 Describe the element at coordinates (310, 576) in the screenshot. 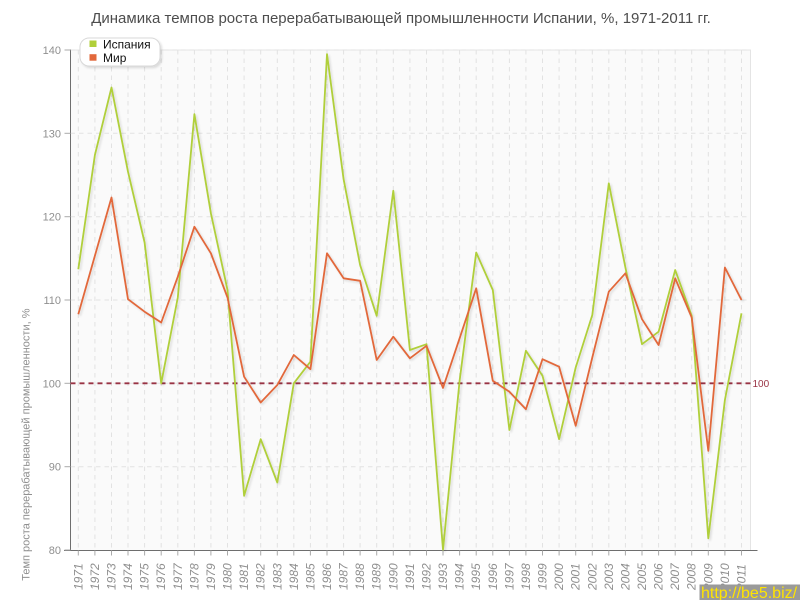

I see `svg-text: 1985` at that location.